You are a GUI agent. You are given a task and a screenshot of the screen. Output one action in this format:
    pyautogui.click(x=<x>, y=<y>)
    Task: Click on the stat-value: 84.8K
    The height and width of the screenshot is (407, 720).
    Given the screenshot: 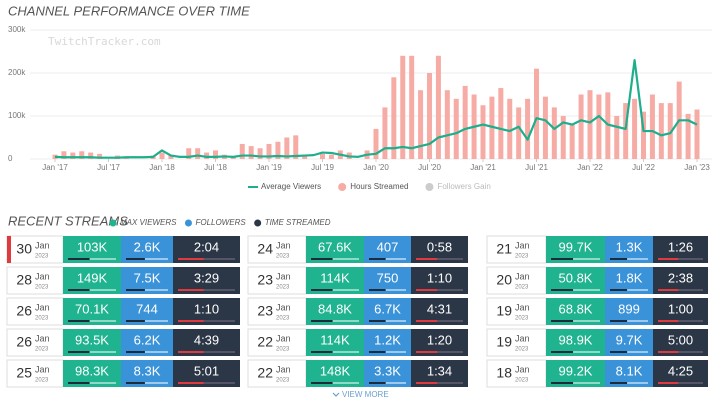 What is the action you would take?
    pyautogui.click(x=335, y=308)
    